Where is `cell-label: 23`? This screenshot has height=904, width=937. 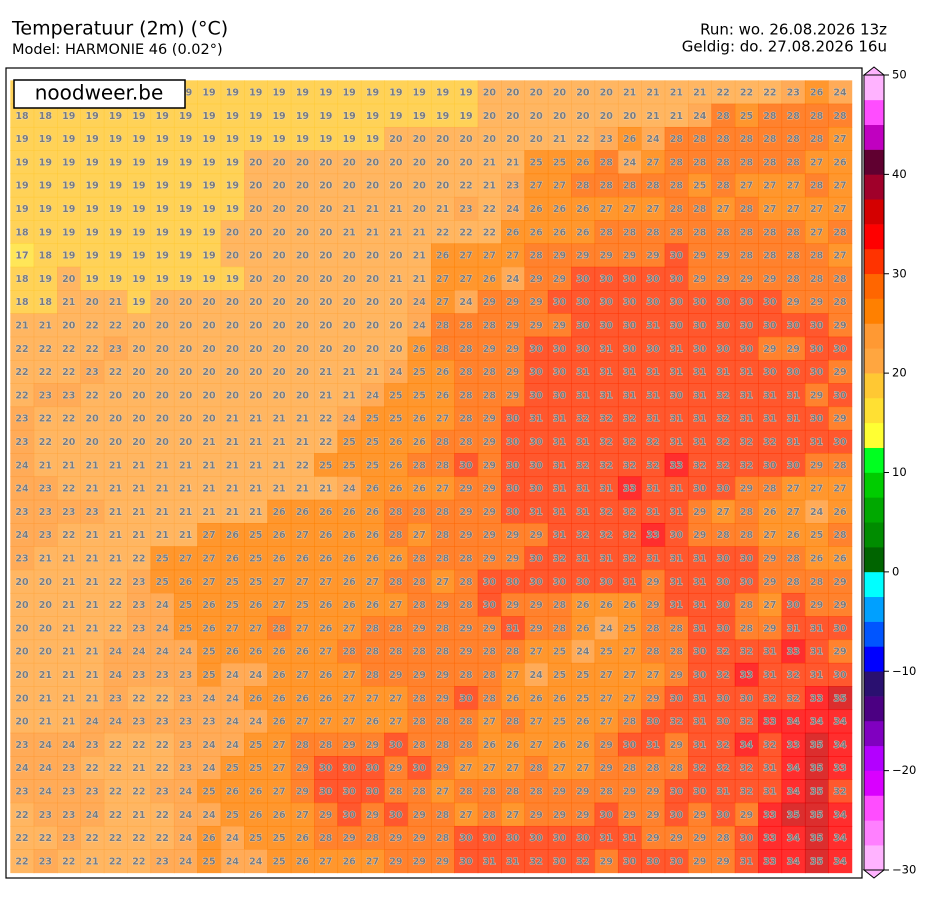
cell-label: 23 is located at coordinates (91, 792).